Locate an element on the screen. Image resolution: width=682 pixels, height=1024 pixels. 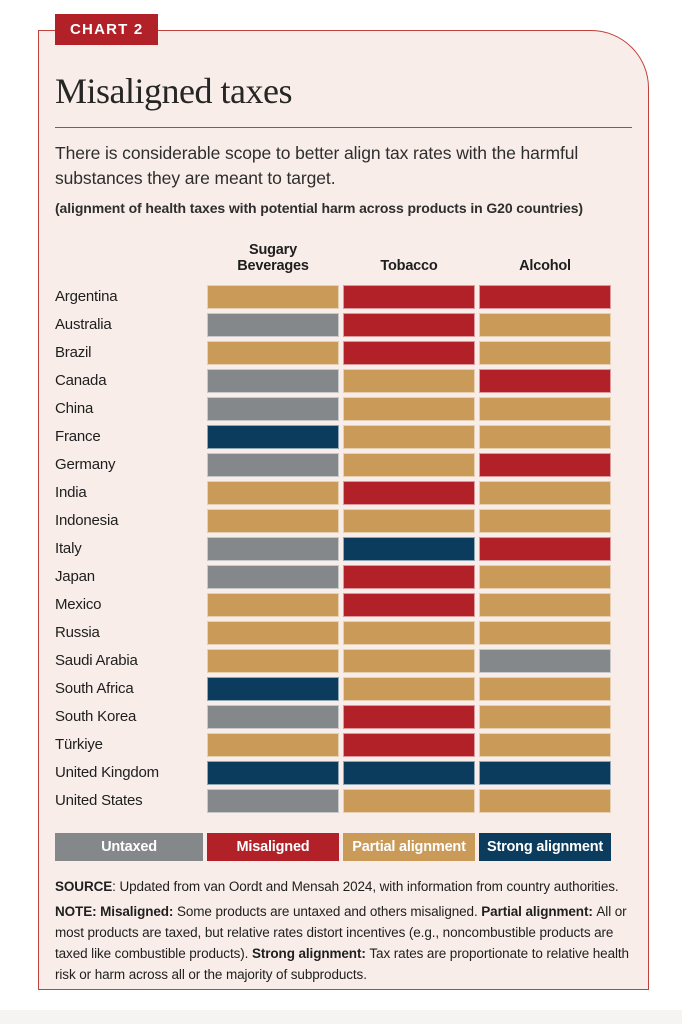
table-row: Canada is located at coordinates (343, 380).